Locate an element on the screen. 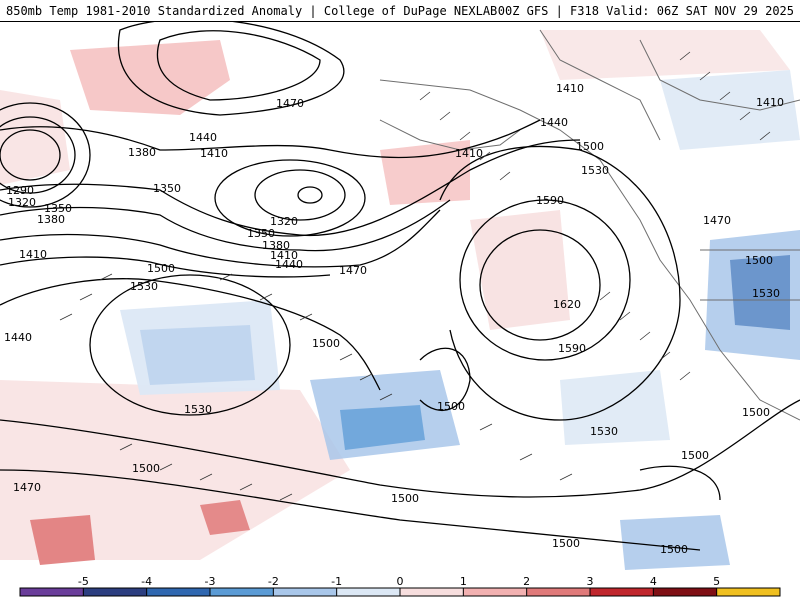 The height and width of the screenshot is (600, 800). colorbar-tick-label: 0 is located at coordinates (400, 581).